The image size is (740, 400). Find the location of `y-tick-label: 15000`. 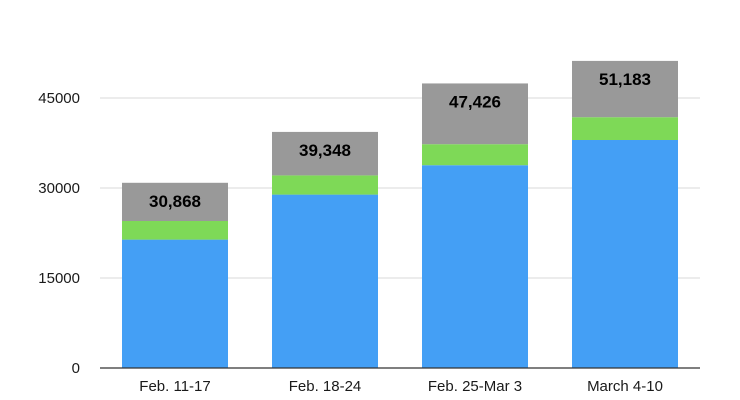

y-tick-label: 15000 is located at coordinates (59, 278).